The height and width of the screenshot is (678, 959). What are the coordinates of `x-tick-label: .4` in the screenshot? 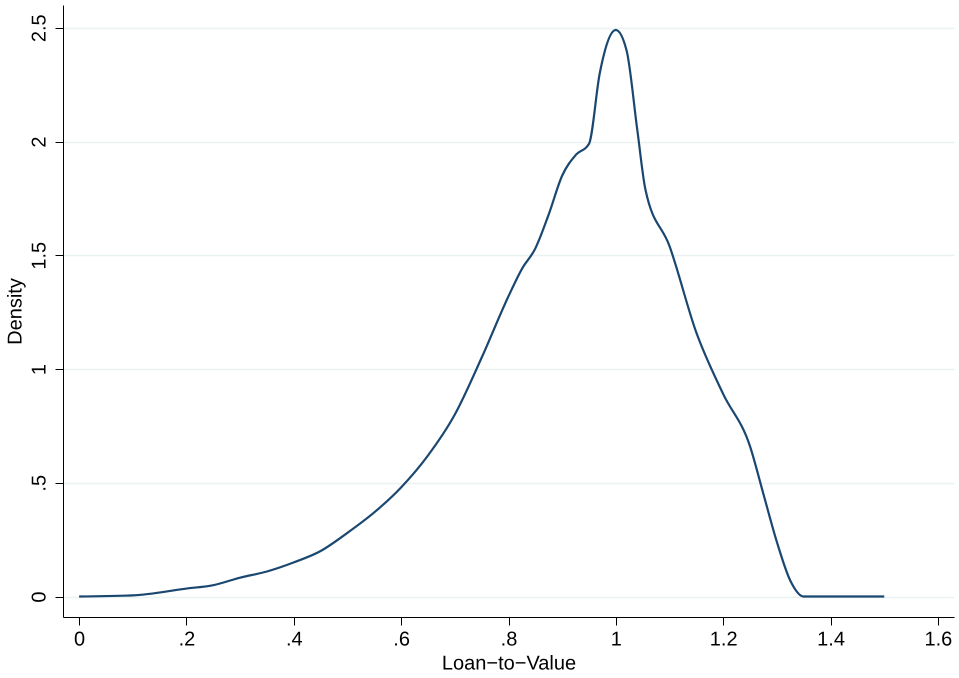 It's located at (294, 639).